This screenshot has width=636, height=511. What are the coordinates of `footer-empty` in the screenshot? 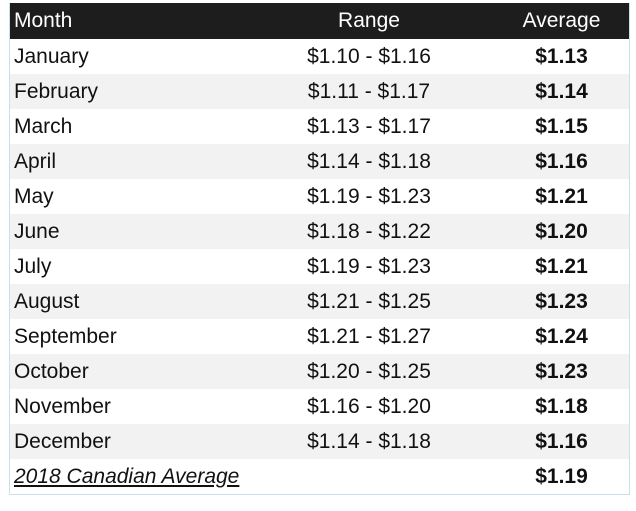 It's located at (369, 476).